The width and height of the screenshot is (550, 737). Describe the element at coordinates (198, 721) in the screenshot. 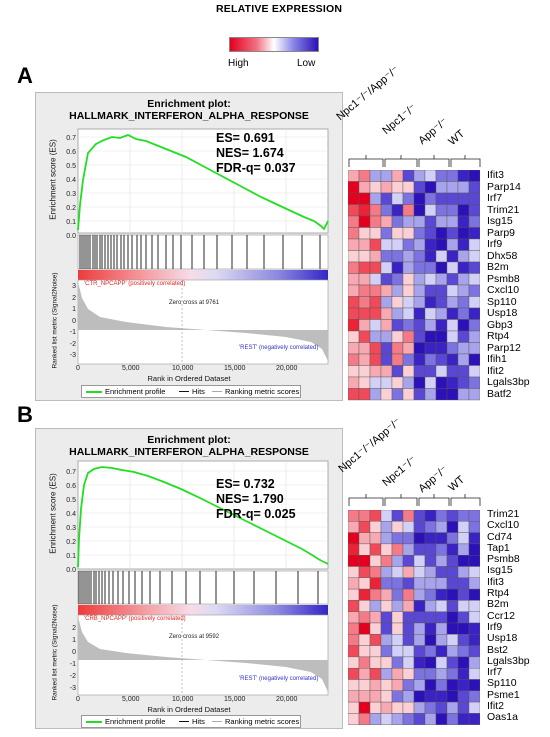

I see `legend-hits-b: Hits` at that location.